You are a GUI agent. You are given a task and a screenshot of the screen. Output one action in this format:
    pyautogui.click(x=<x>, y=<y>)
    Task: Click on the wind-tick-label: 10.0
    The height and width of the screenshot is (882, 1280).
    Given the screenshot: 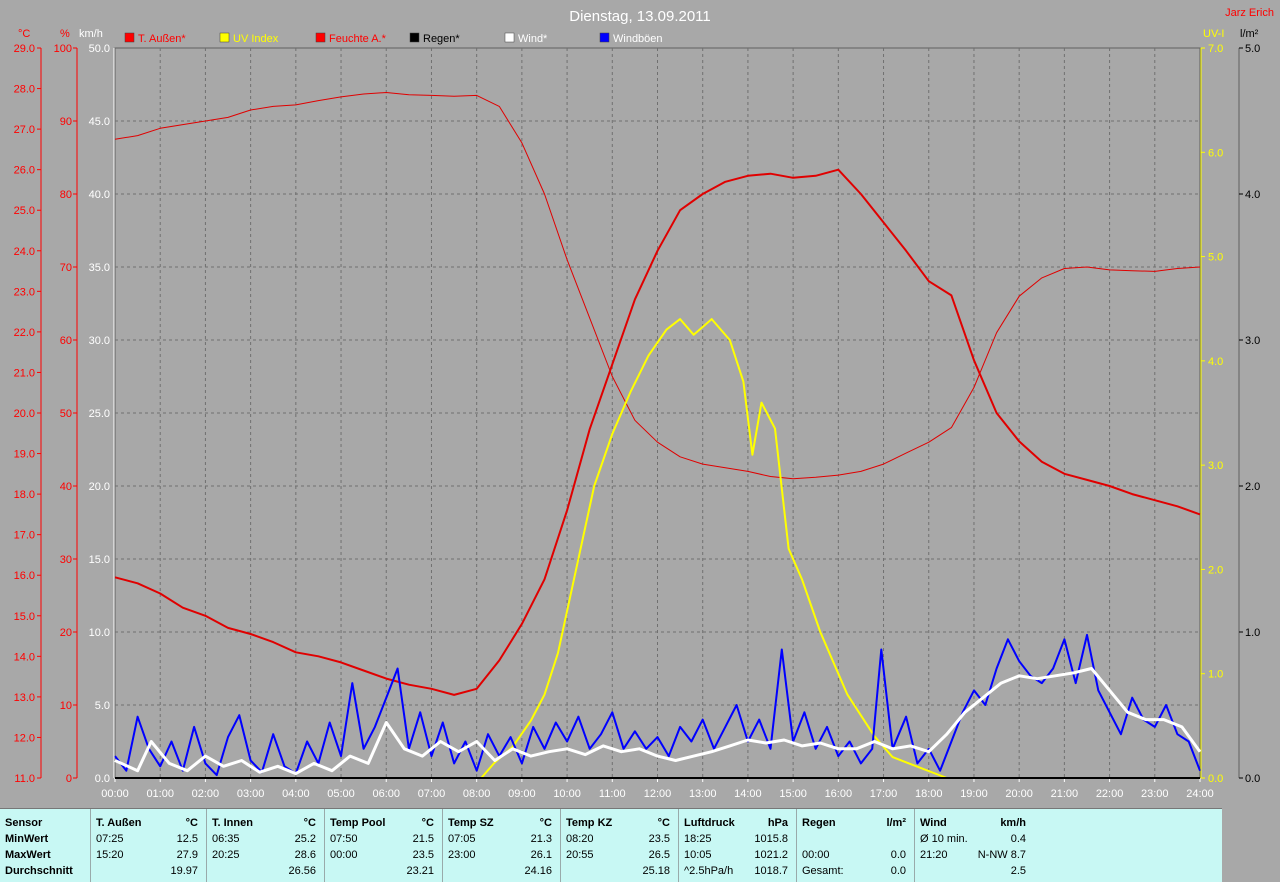 What is the action you would take?
    pyautogui.click(x=99, y=633)
    